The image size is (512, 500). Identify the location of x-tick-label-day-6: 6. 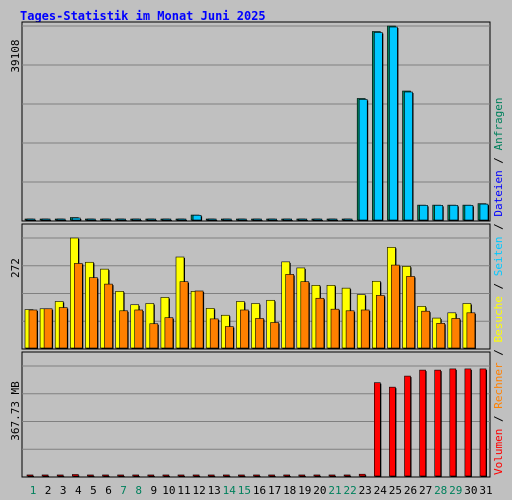
(108, 490).